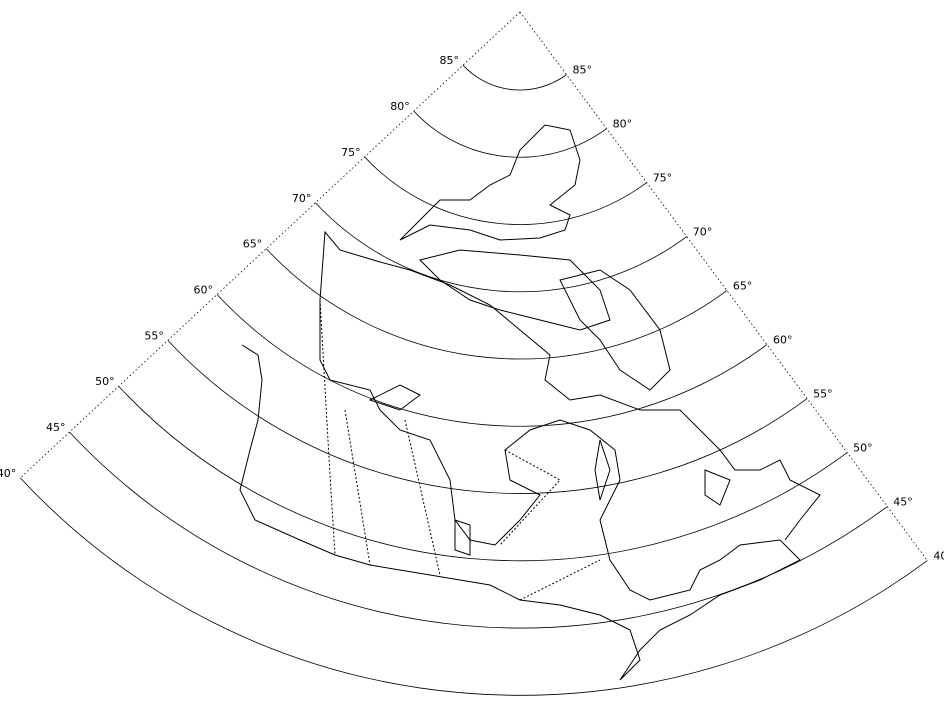 The width and height of the screenshot is (944, 722). Describe the element at coordinates (623, 124) in the screenshot. I see `parallel-label-right: 80°` at that location.